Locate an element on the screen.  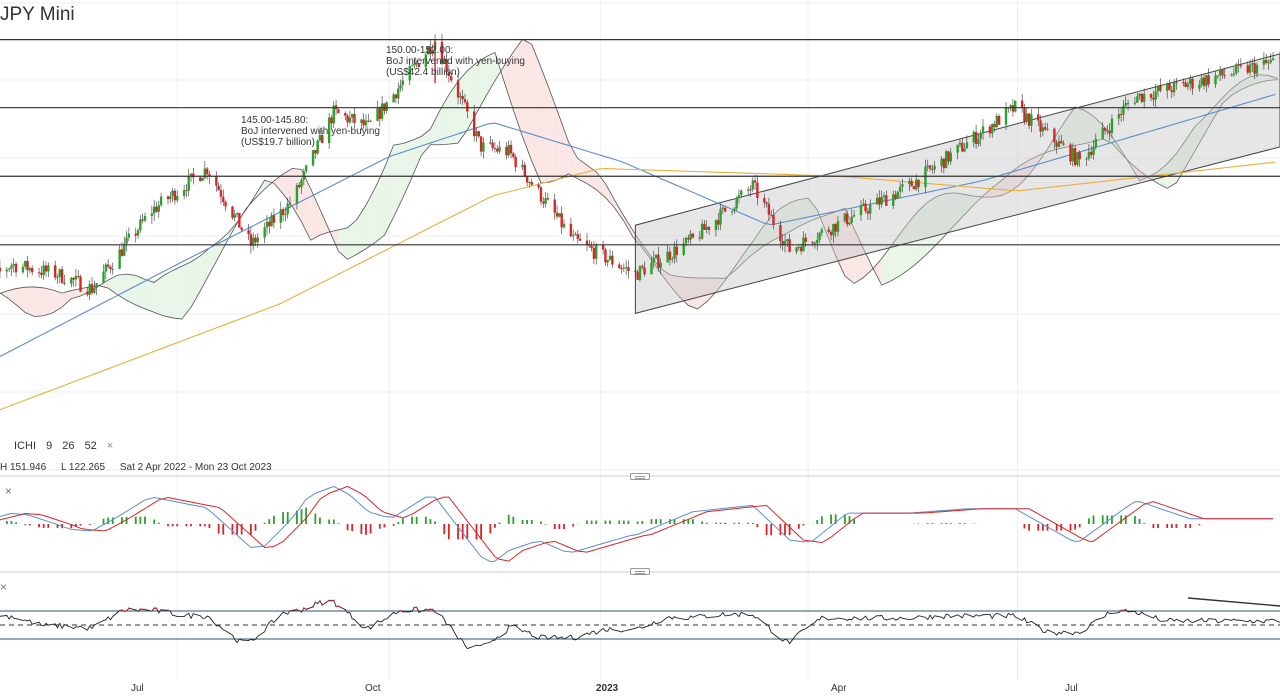
close-icon: × is located at coordinates (110, 446).